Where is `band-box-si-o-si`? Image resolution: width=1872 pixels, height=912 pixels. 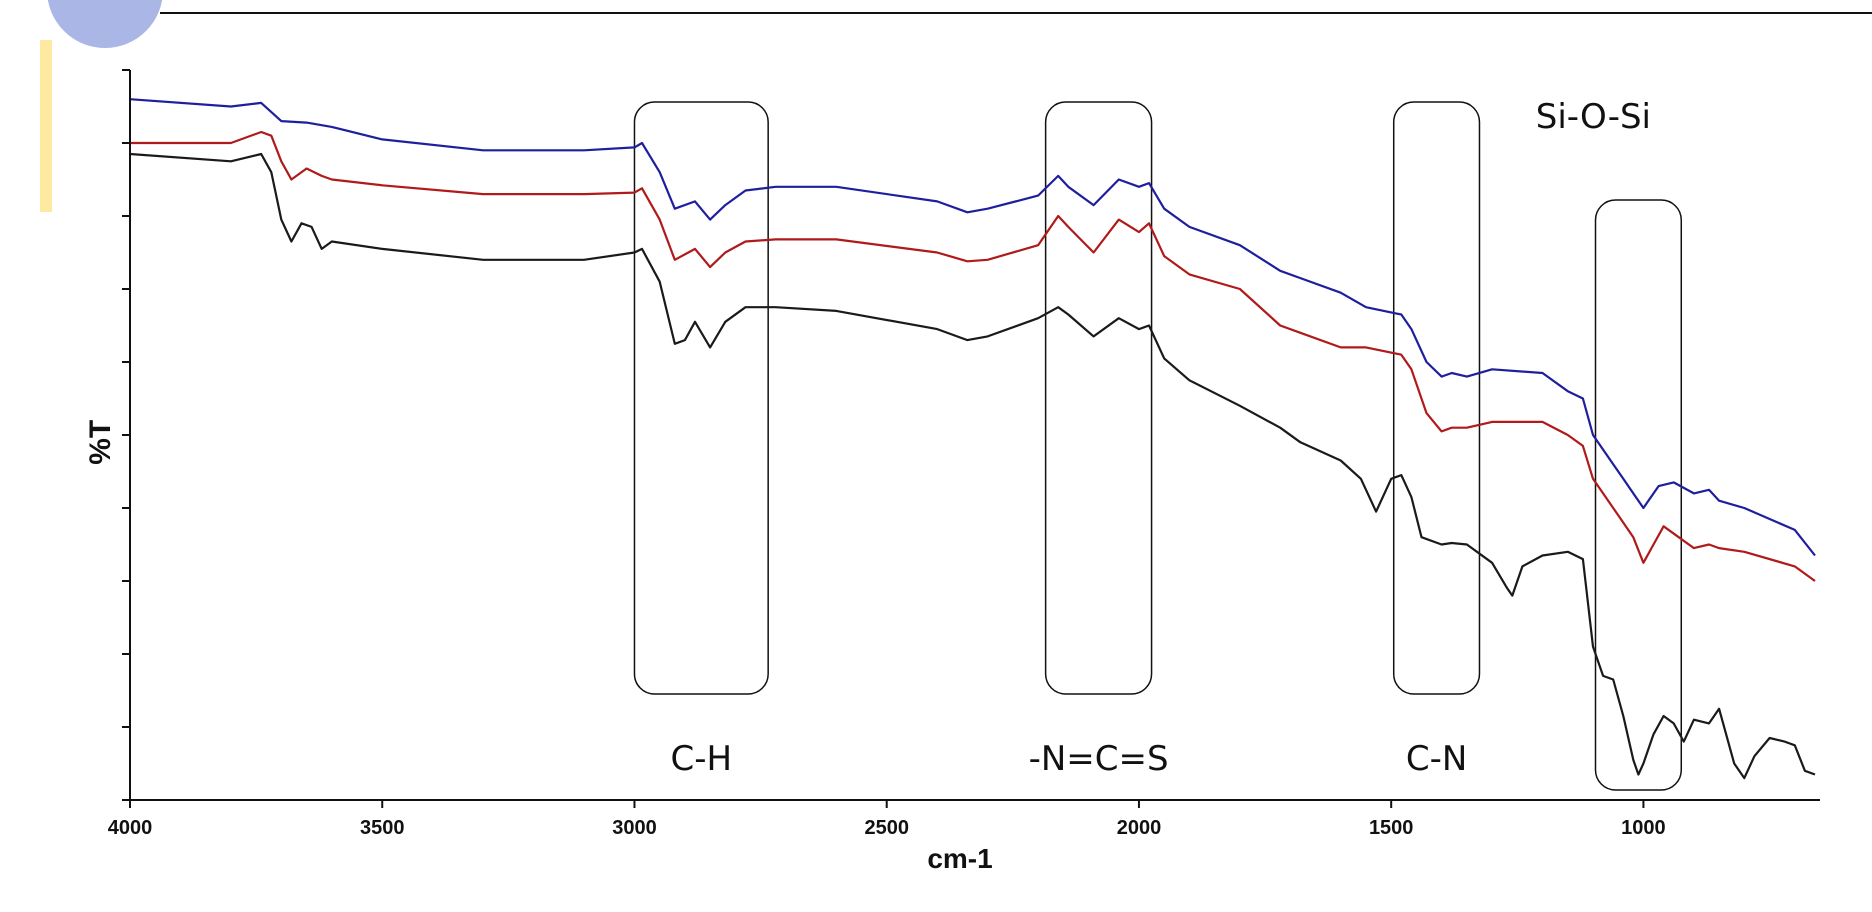
band-box-si-o-si is located at coordinates (1638, 495).